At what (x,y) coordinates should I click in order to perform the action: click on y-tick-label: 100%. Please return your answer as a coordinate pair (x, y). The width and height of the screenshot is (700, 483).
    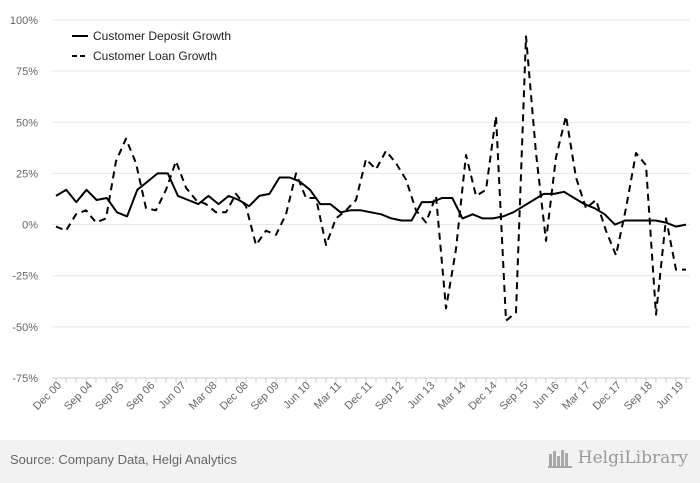
    Looking at the image, I should click on (24, 21).